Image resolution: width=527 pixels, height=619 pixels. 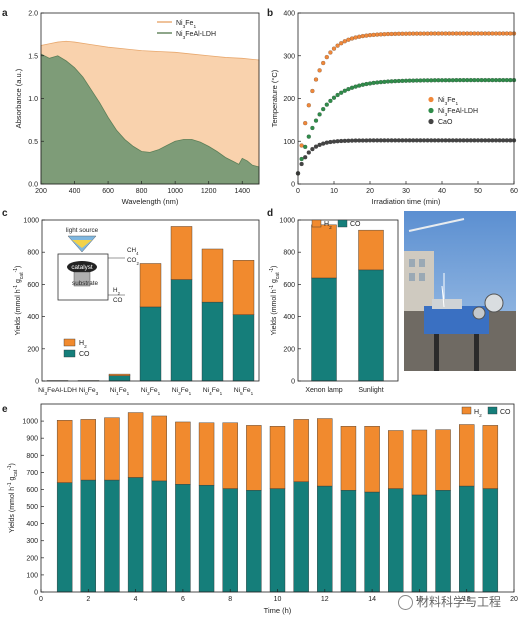 I want to click on legend-label: H2, so click(x=478, y=414).